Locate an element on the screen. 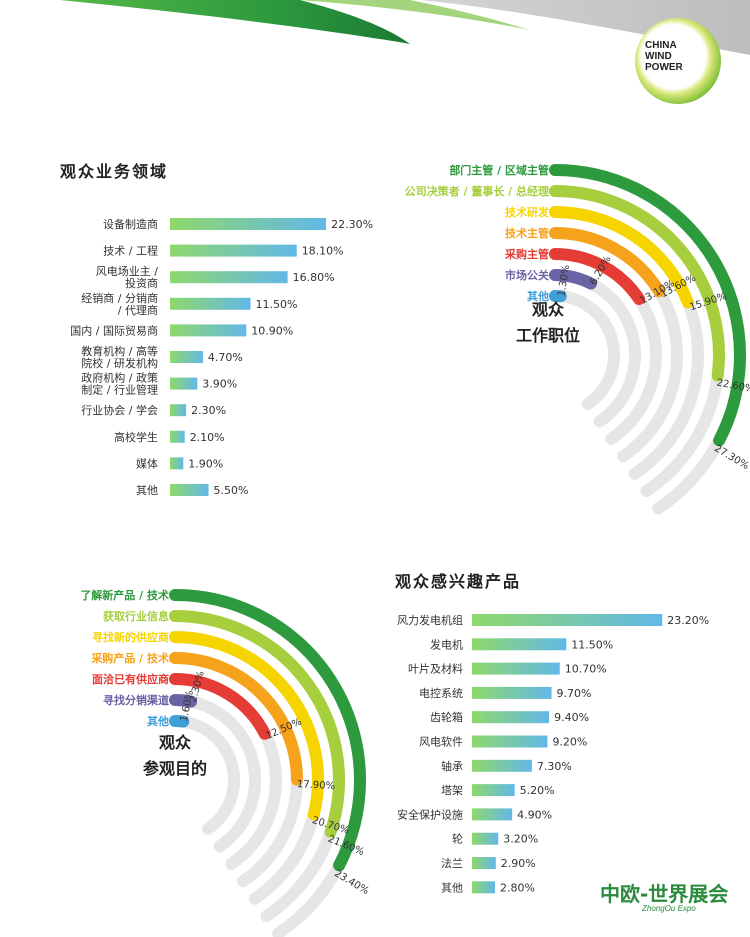 The height and width of the screenshot is (937, 750). bar-category-label: 叶片及材料 is located at coordinates (435, 669).